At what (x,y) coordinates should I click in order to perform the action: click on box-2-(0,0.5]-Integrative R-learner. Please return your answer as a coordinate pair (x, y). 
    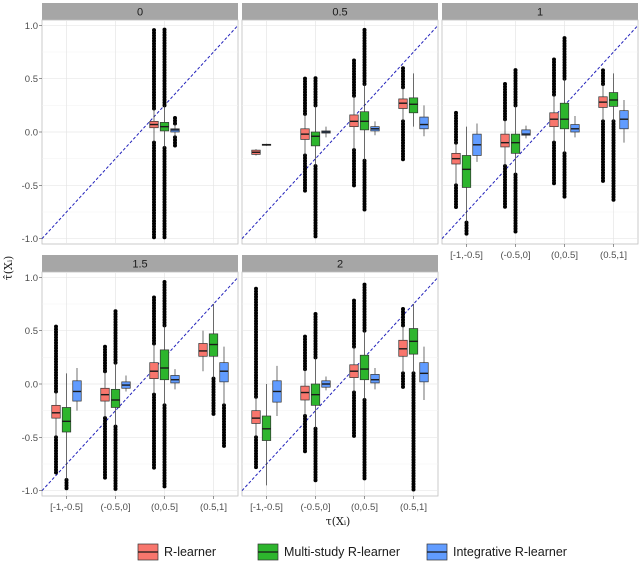
    Looking at the image, I should click on (375, 379).